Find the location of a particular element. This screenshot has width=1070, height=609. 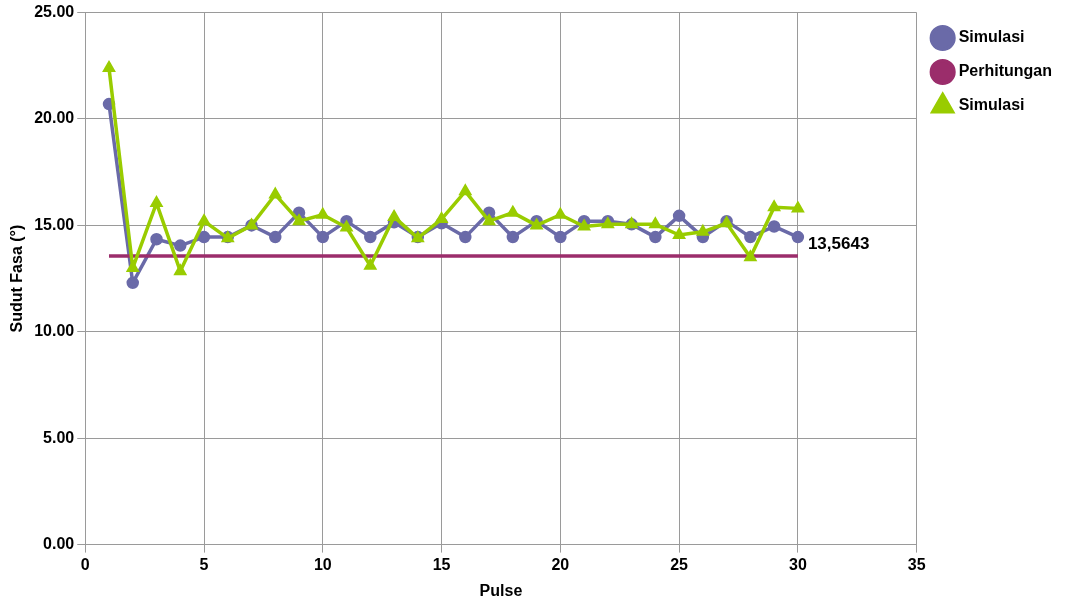

x-tick-label: 20 is located at coordinates (560, 564).